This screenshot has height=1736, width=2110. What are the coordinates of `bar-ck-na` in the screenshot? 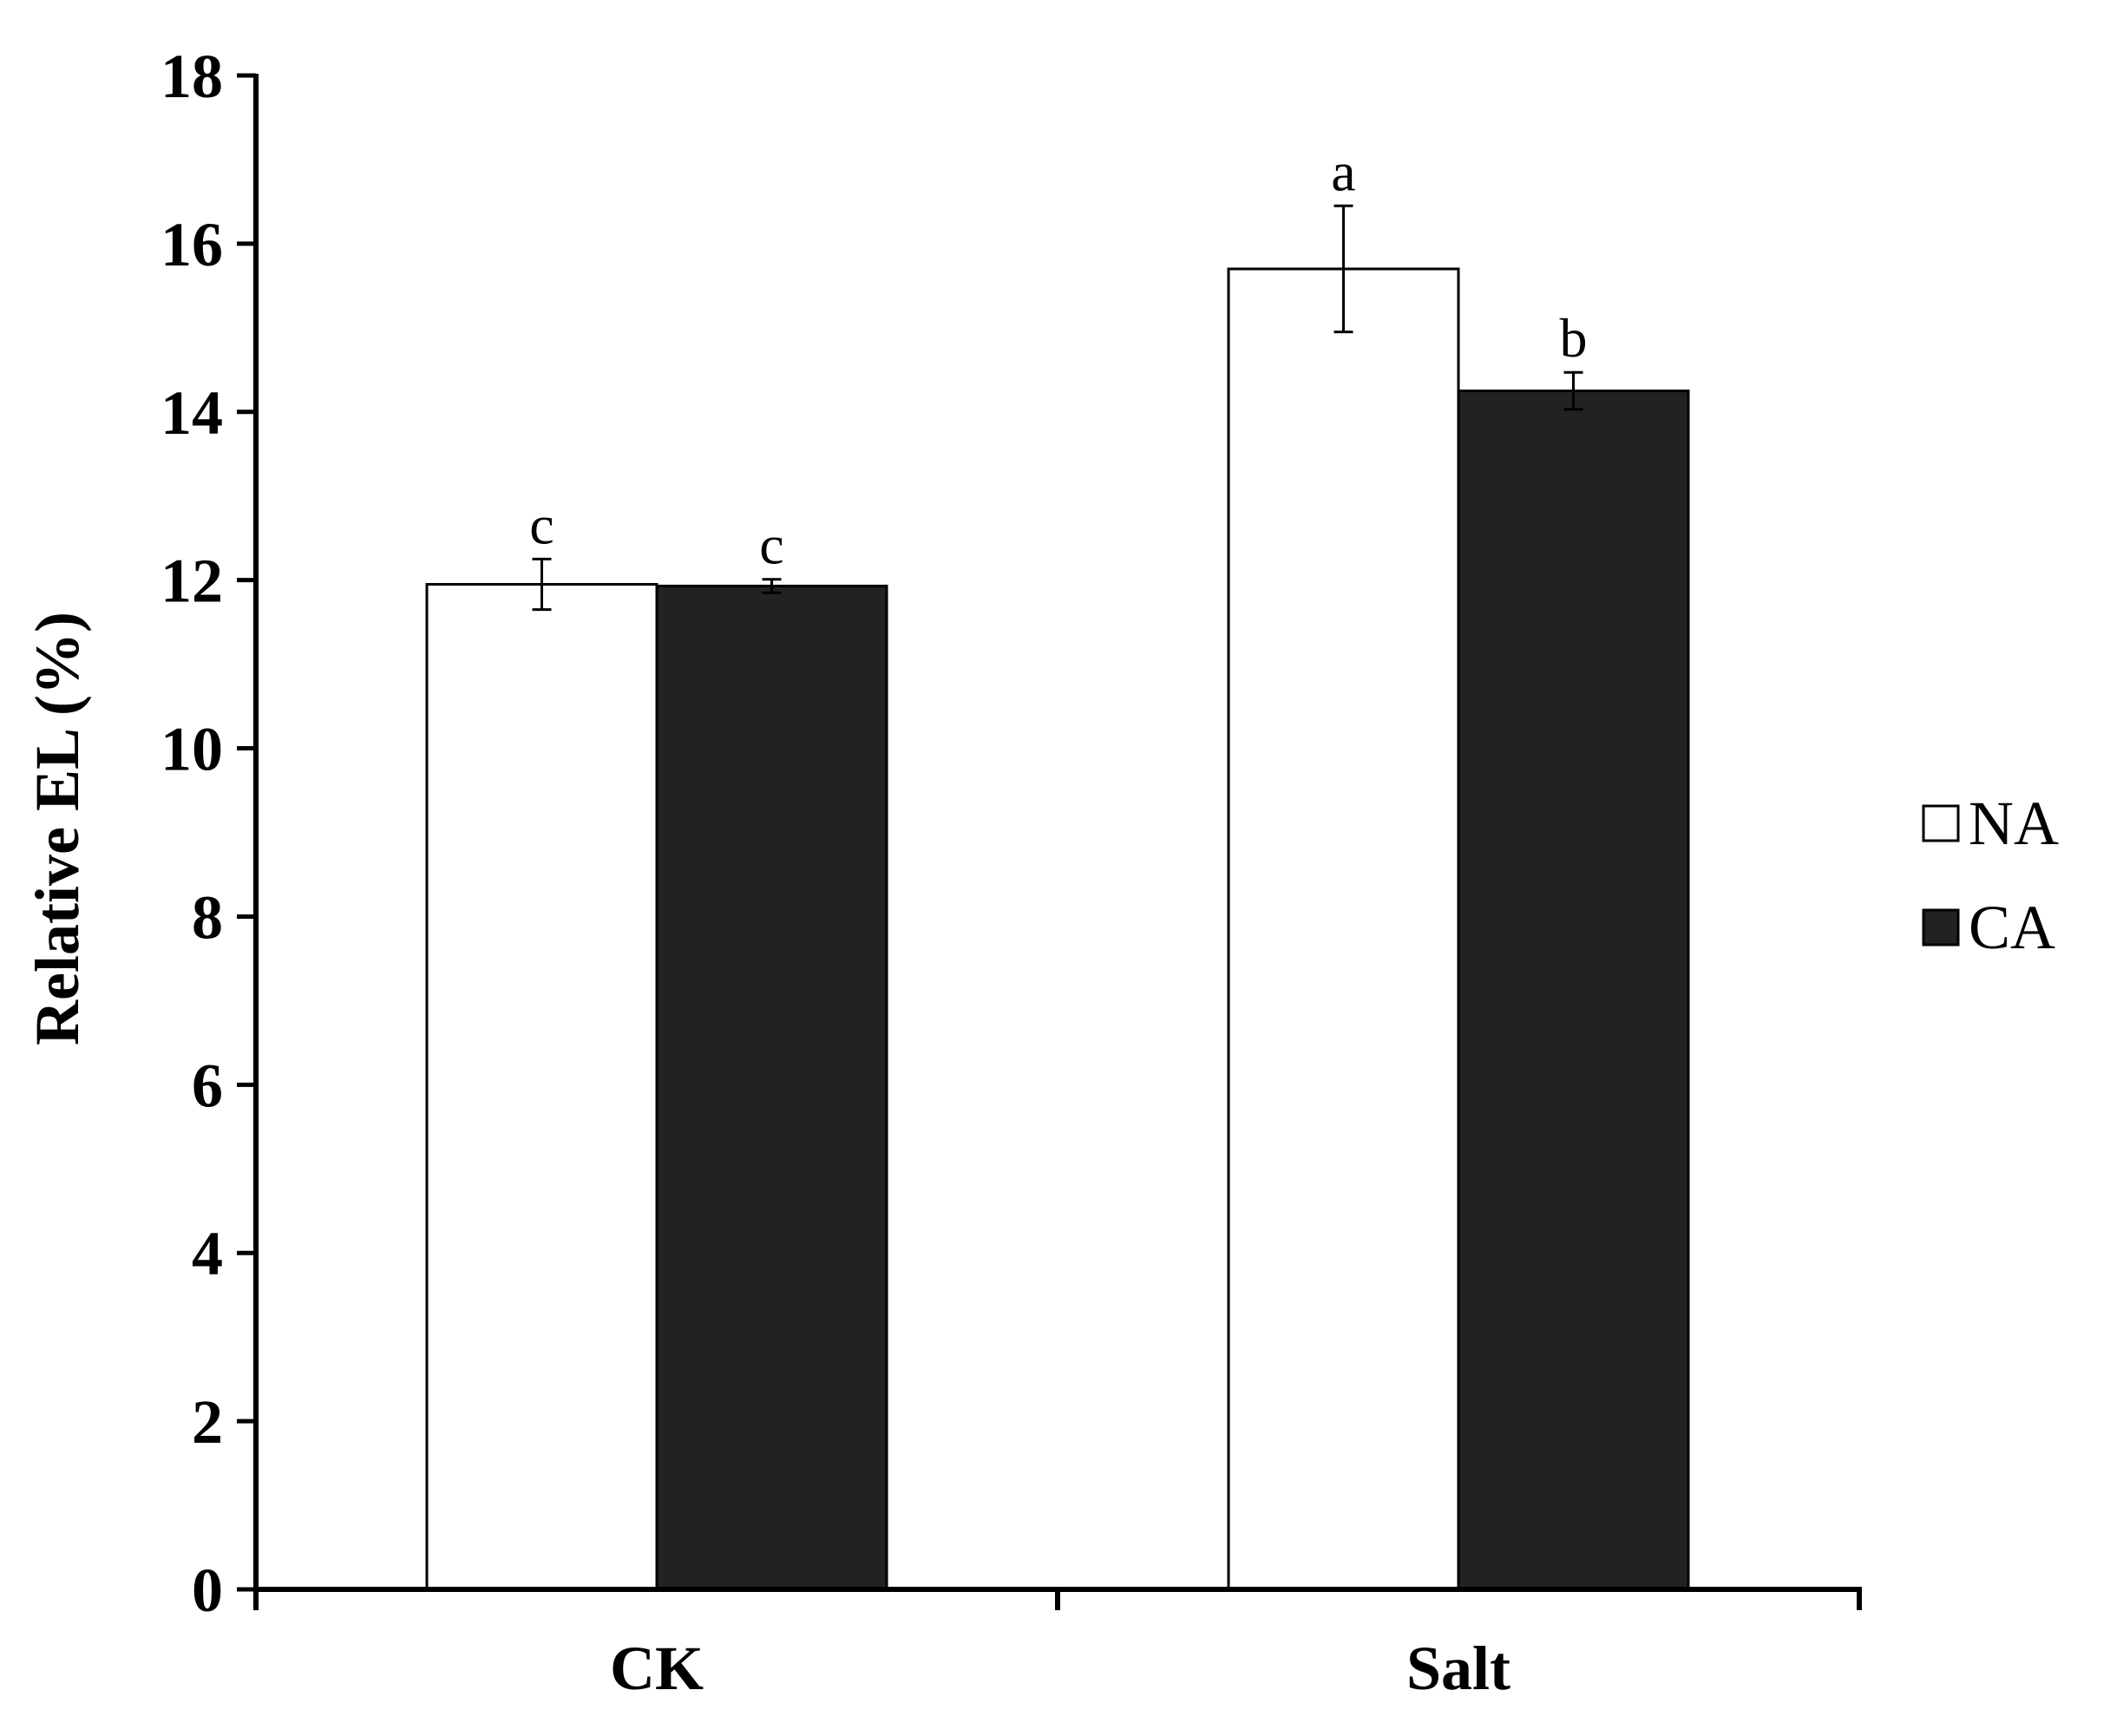 It's located at (542, 1087).